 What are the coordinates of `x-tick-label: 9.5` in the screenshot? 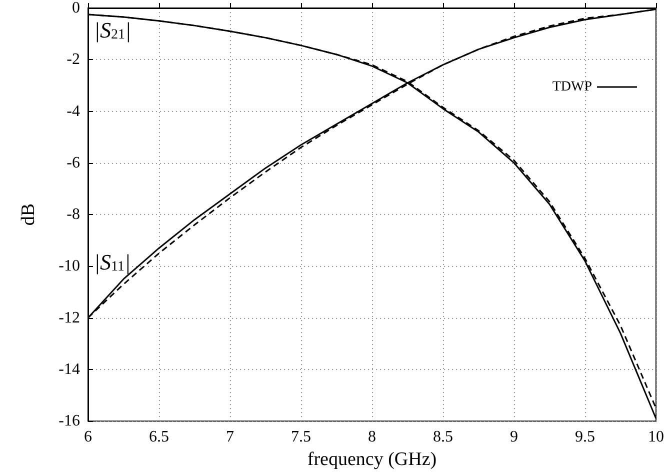 It's located at (585, 437).